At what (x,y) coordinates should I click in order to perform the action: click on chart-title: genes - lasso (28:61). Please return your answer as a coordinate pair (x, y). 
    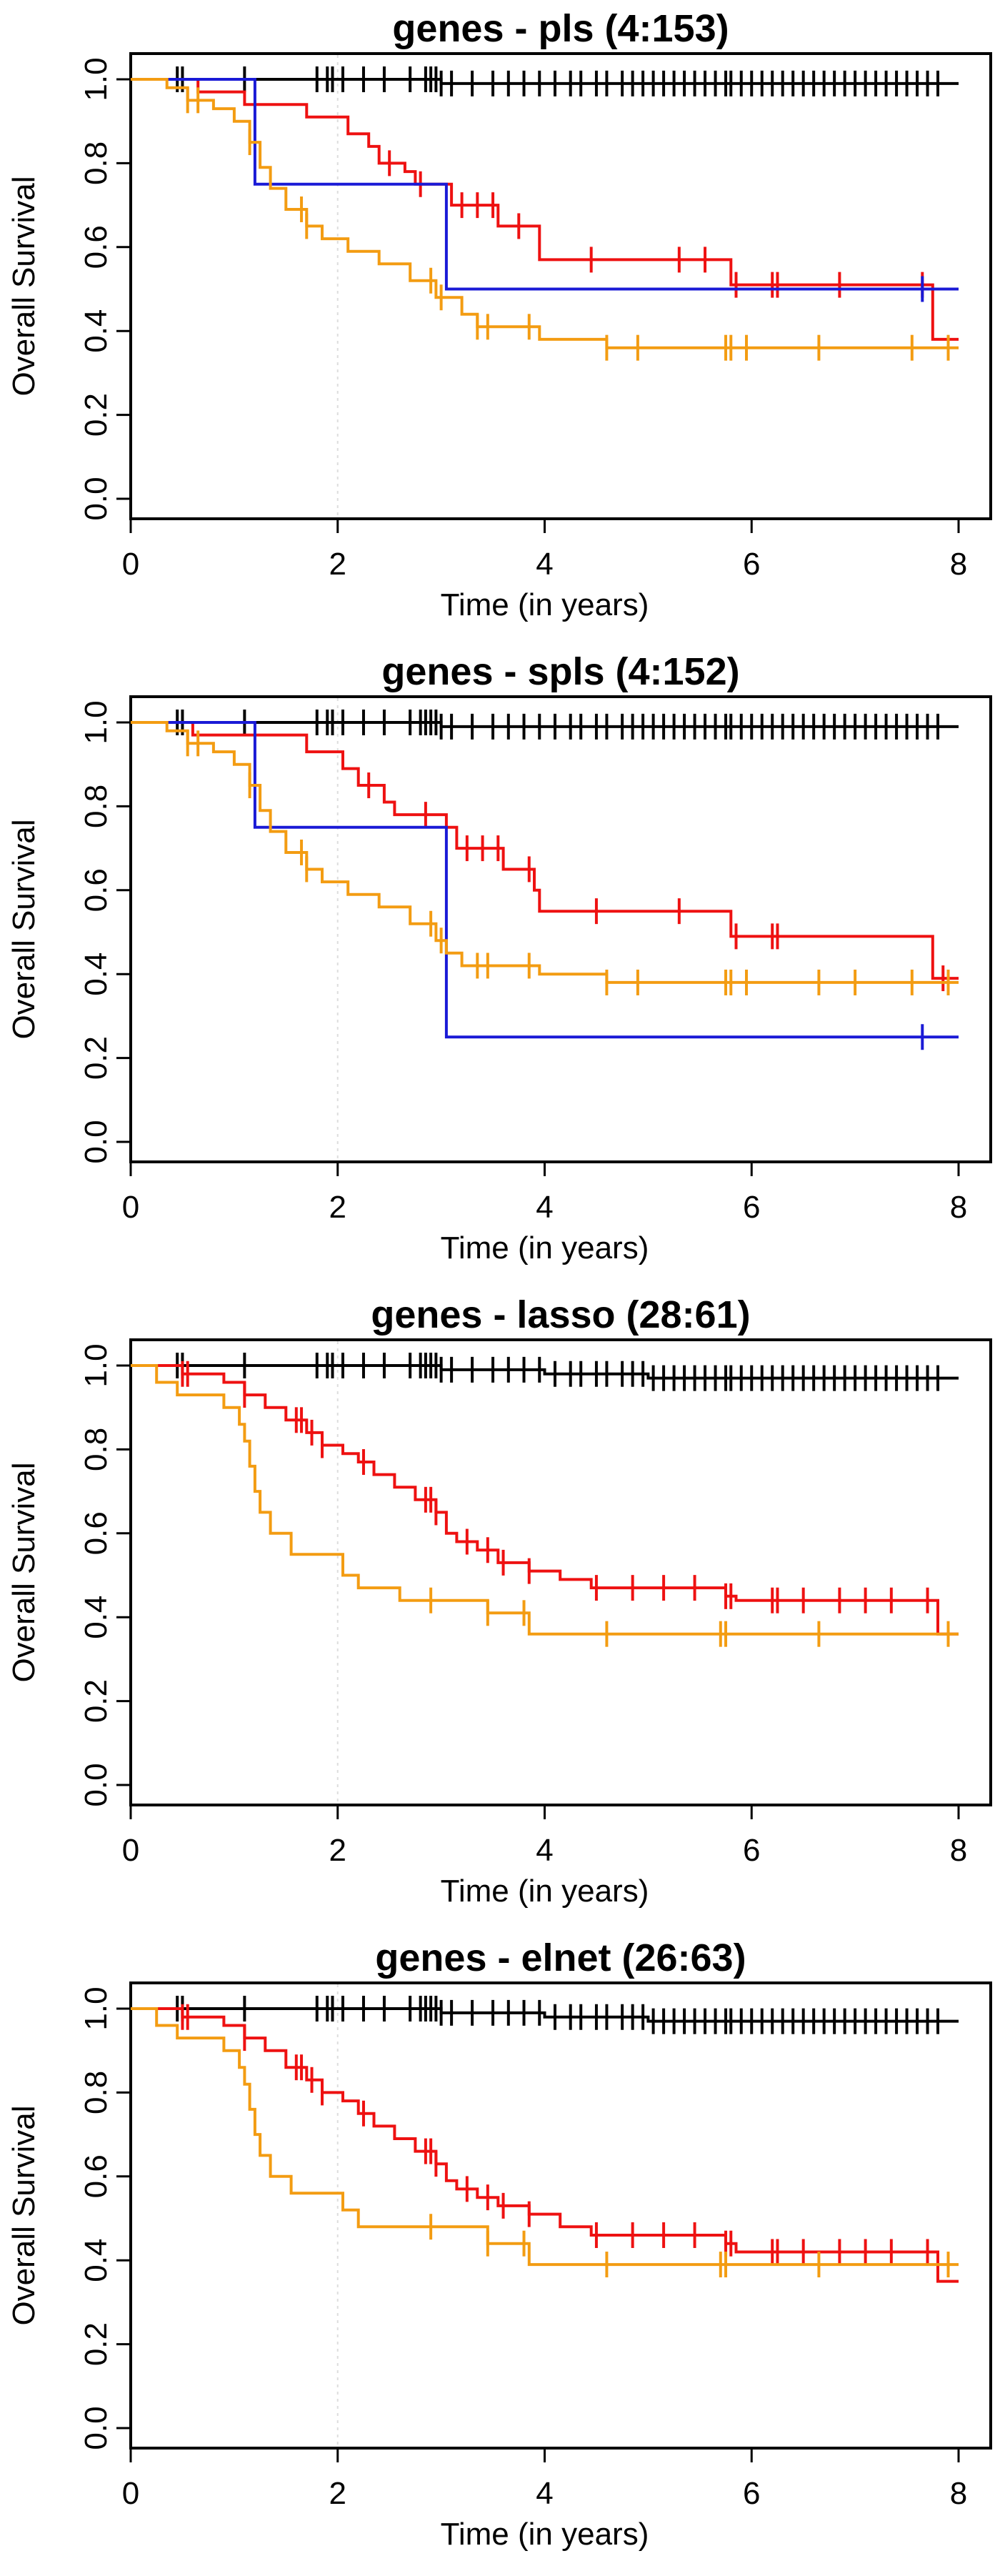
    Looking at the image, I should click on (560, 1314).